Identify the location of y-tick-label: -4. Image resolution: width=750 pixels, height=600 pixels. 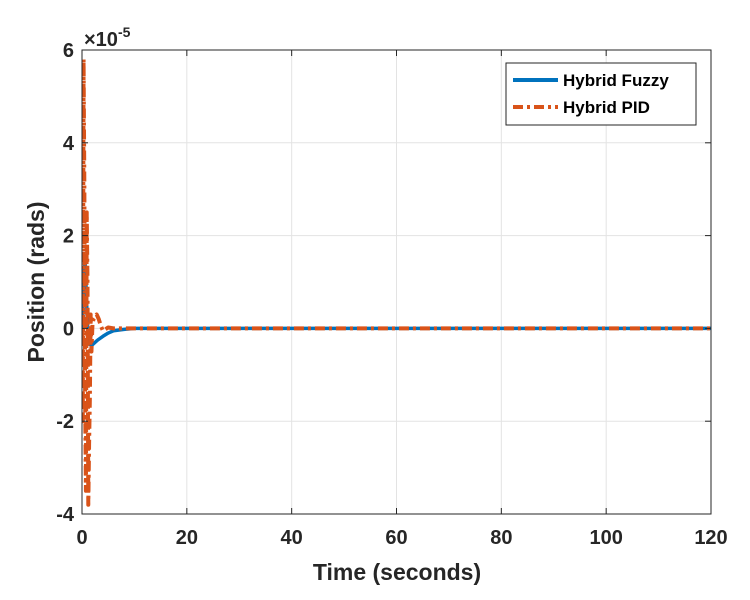
(65, 515).